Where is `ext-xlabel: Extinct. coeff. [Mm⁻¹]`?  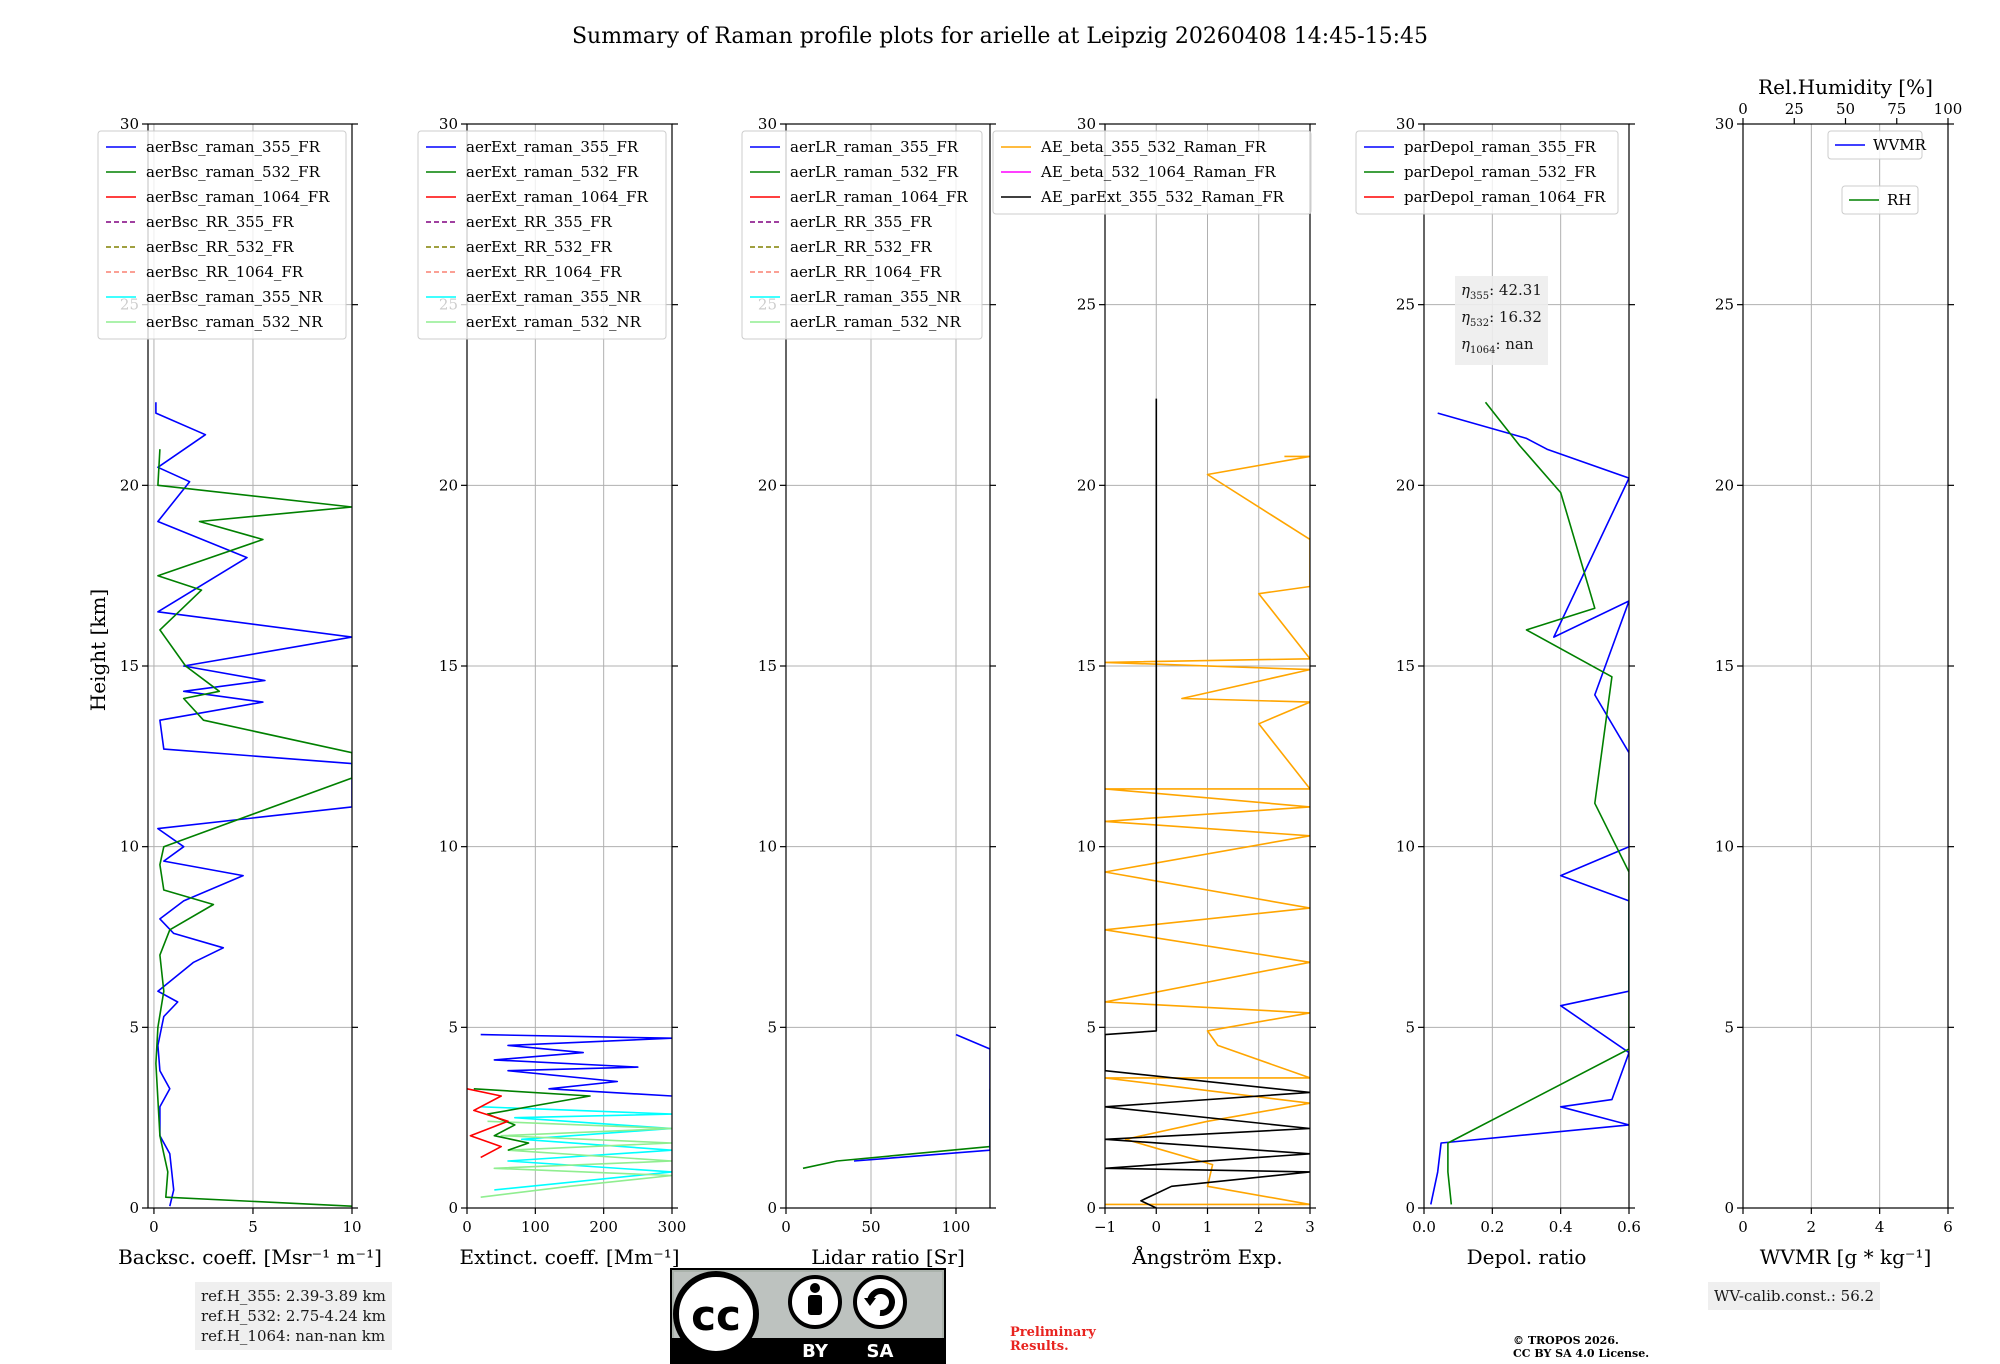
ext-xlabel: Extinct. coeff. [Mm⁻¹] is located at coordinates (569, 1257).